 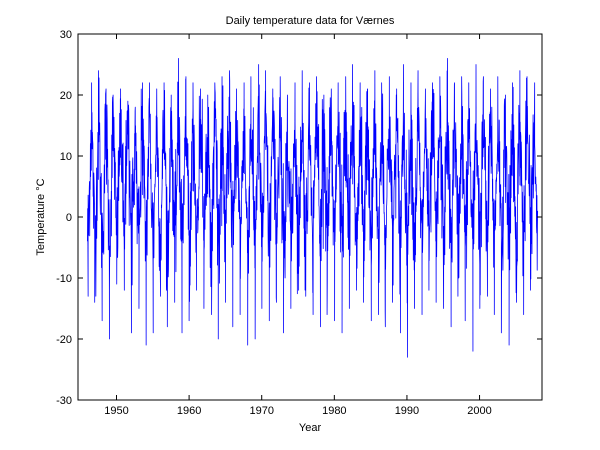 What do you see at coordinates (407, 411) in the screenshot?
I see `x-tick-label: 1990` at bounding box center [407, 411].